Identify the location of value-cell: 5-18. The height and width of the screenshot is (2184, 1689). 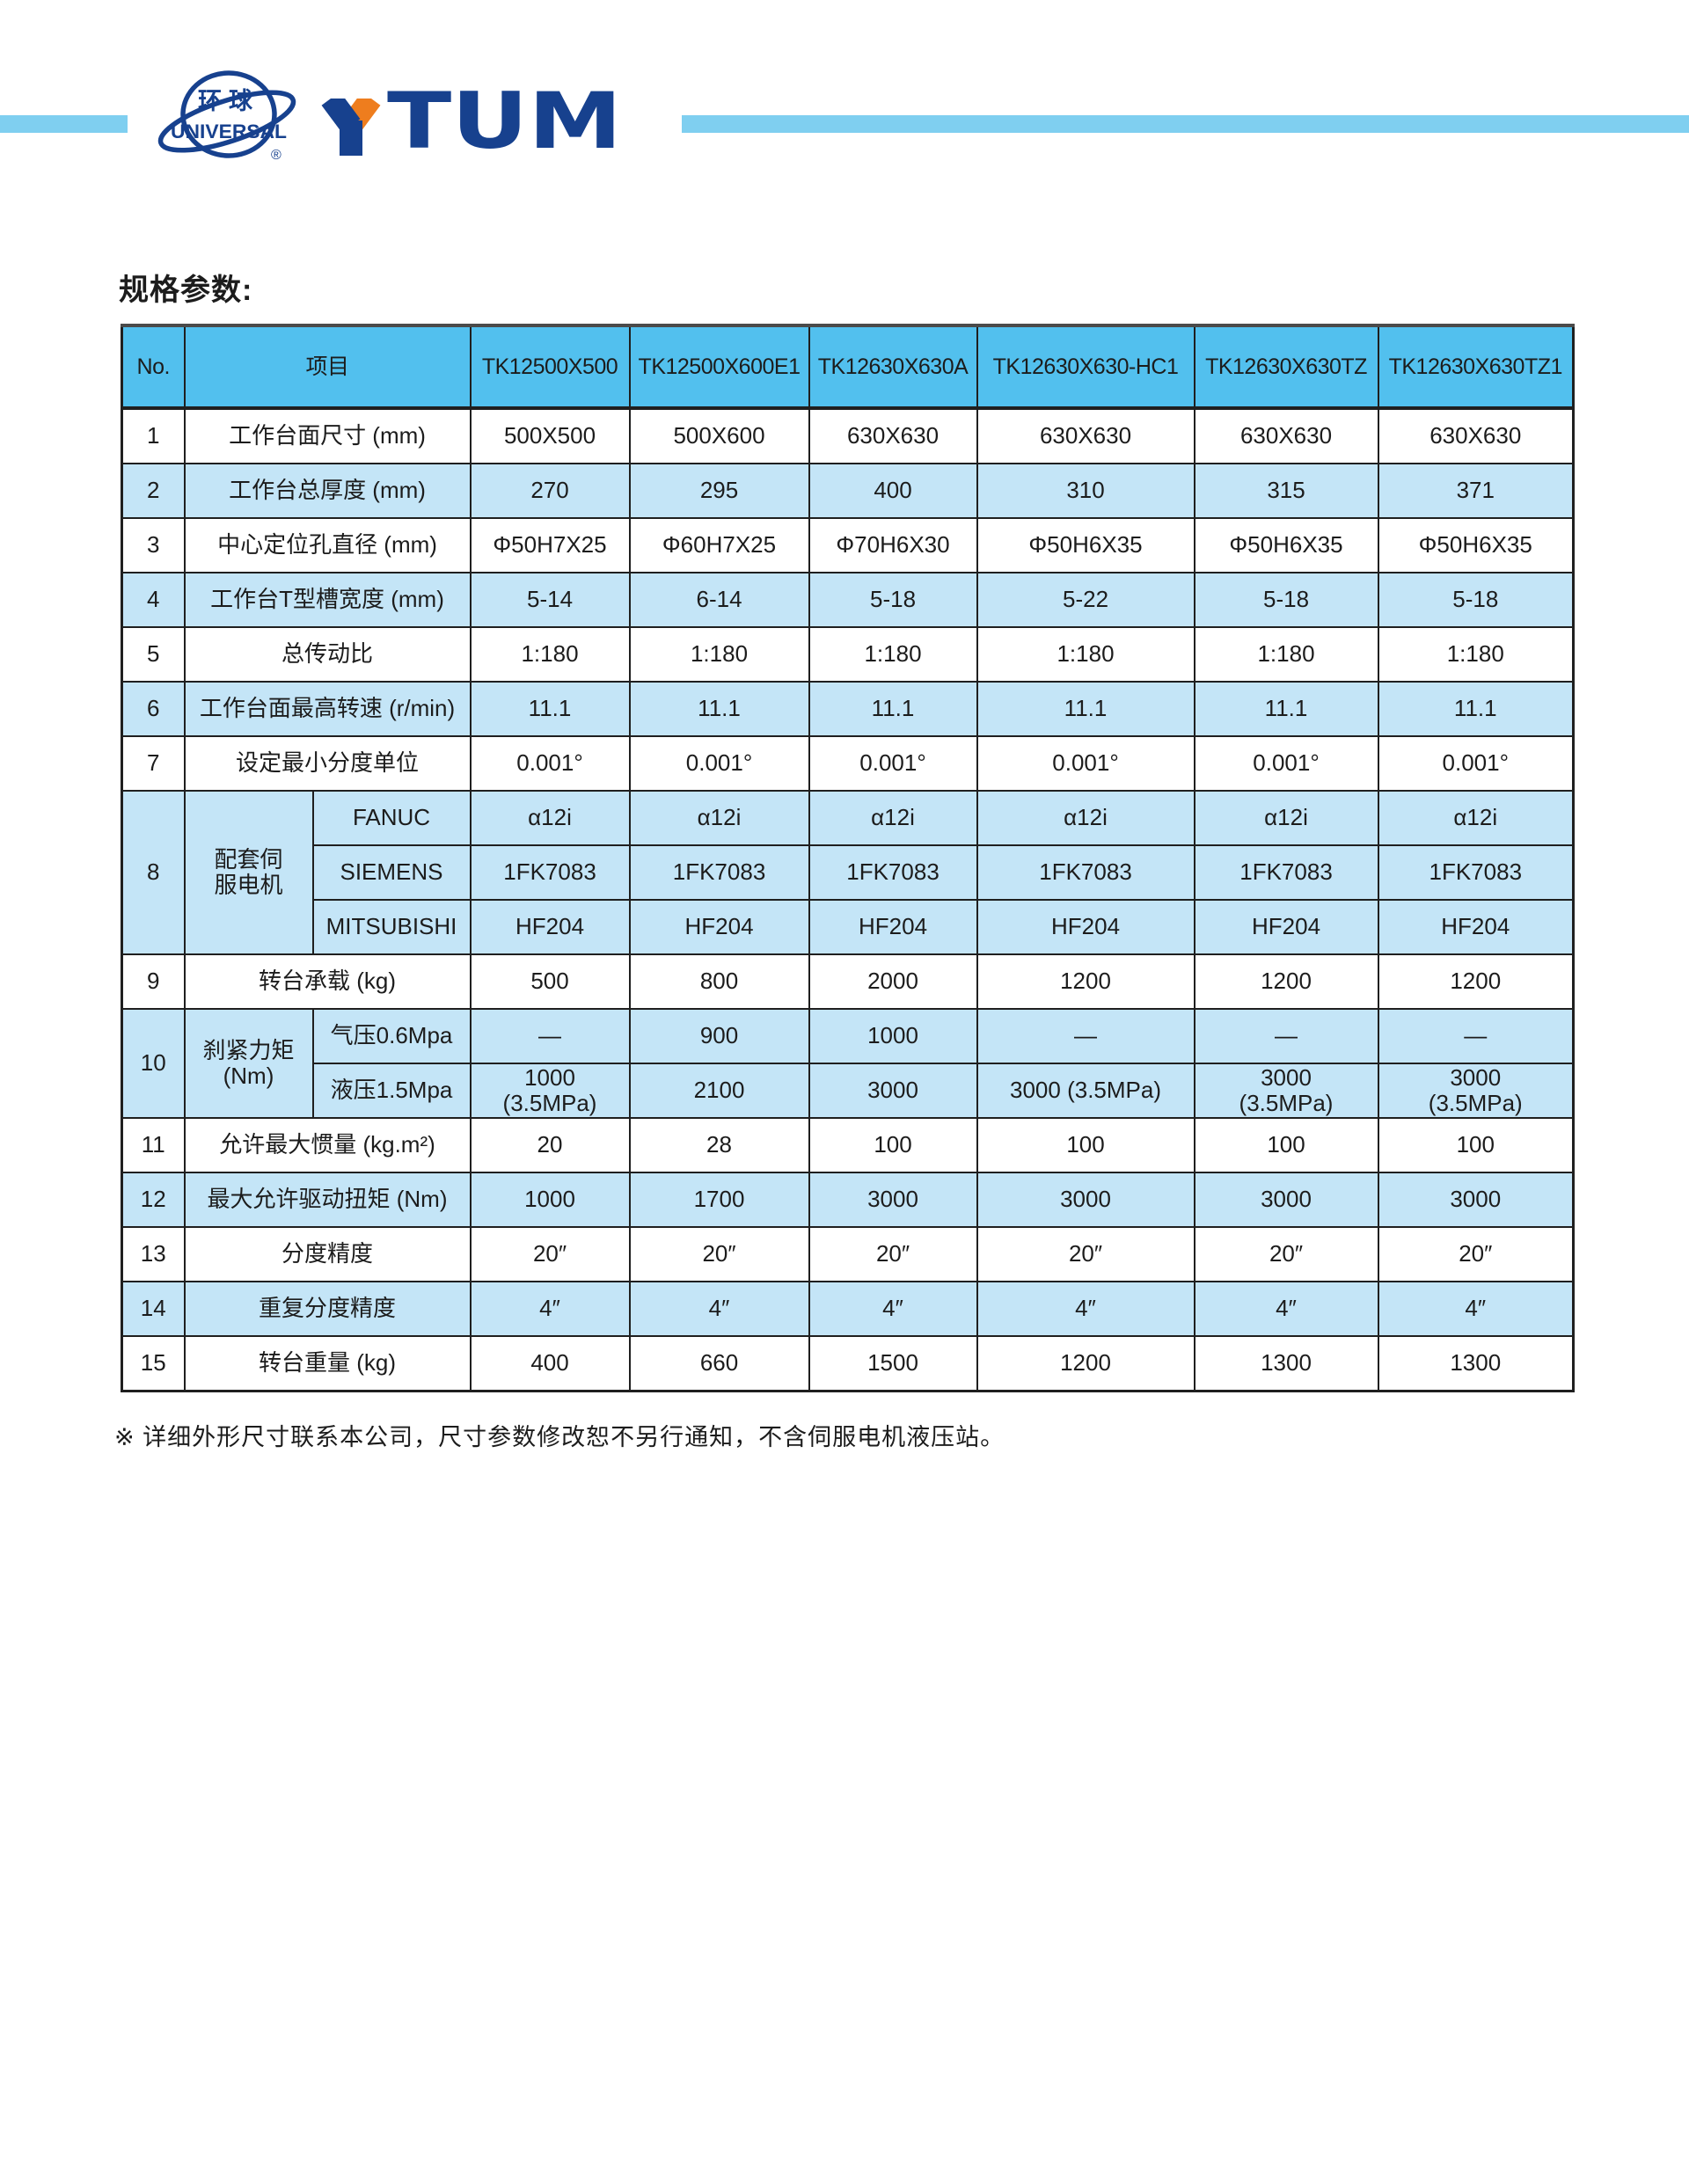
(1476, 600).